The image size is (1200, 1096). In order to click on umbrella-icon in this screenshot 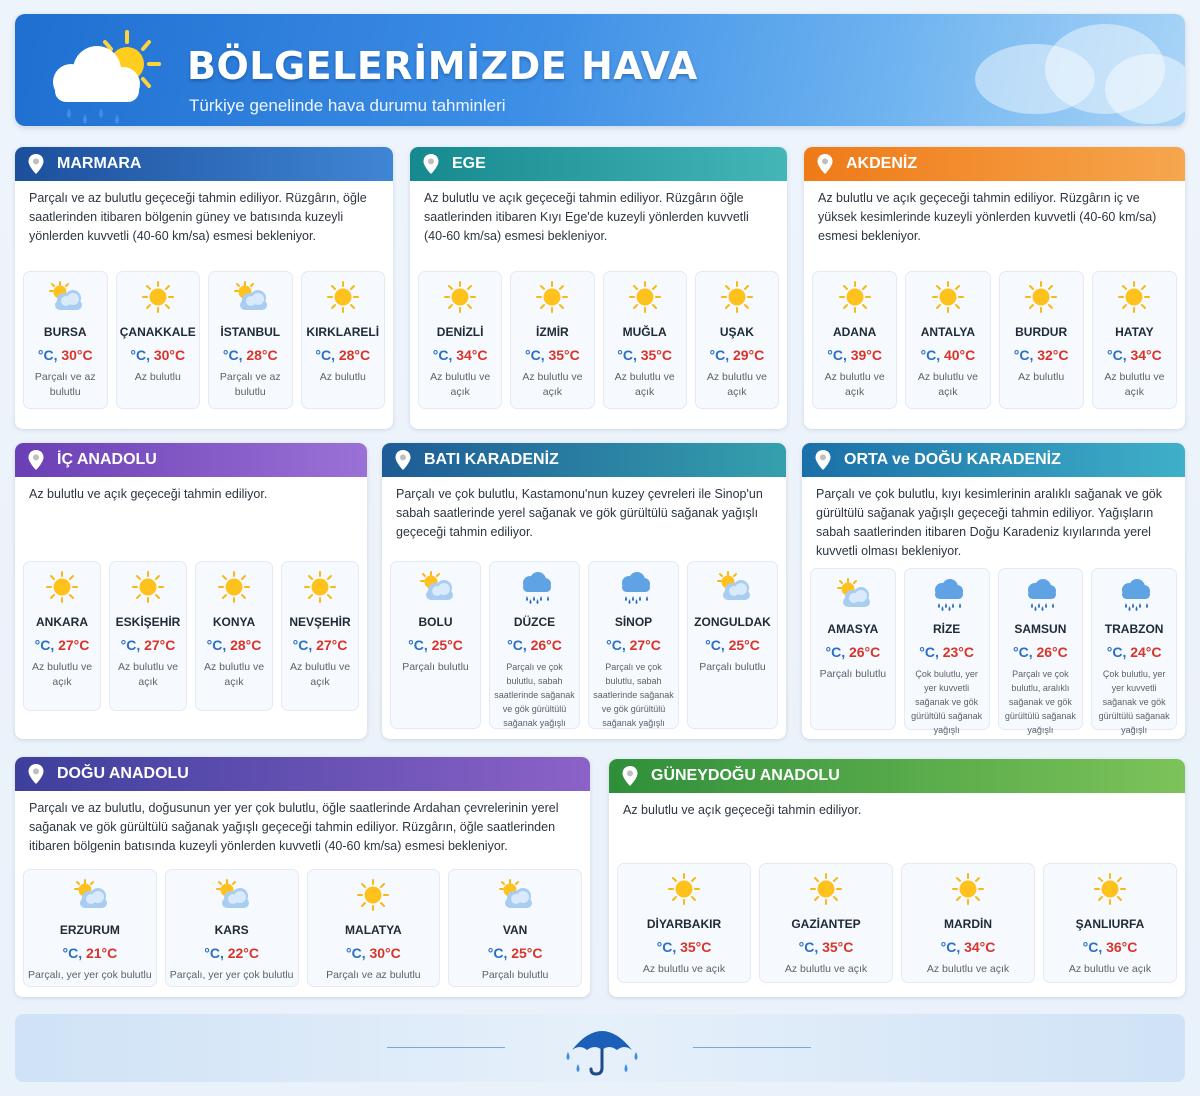, I will do `click(602, 1053)`.